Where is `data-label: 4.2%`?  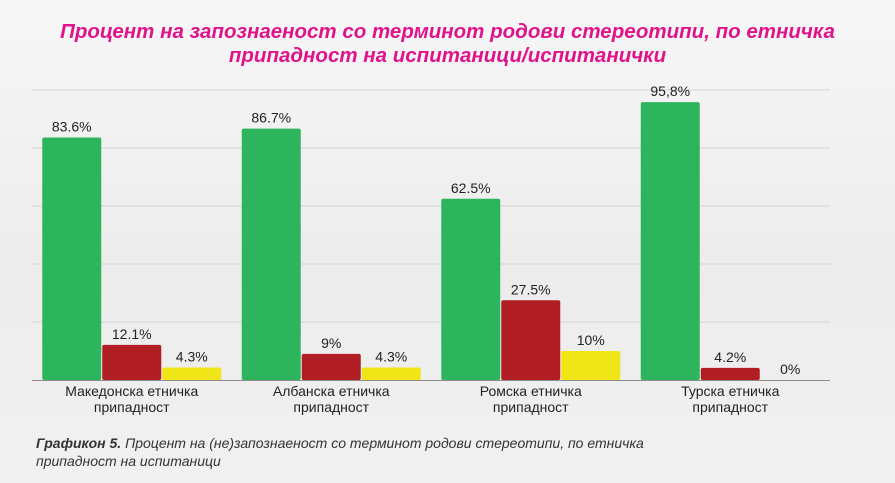 data-label: 4.2% is located at coordinates (730, 357).